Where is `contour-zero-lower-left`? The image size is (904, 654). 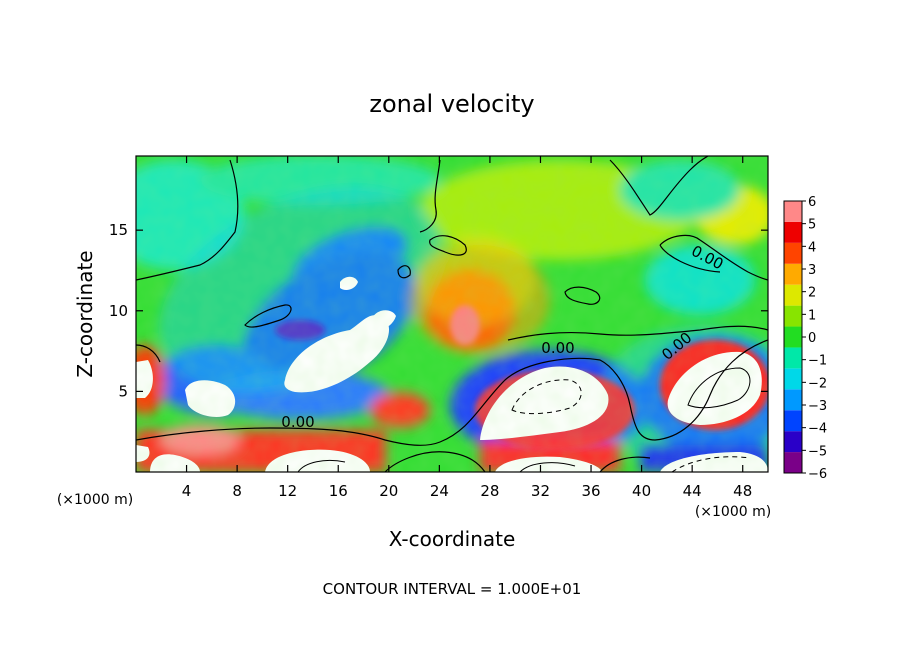 contour-zero-lower-left is located at coordinates (148, 353).